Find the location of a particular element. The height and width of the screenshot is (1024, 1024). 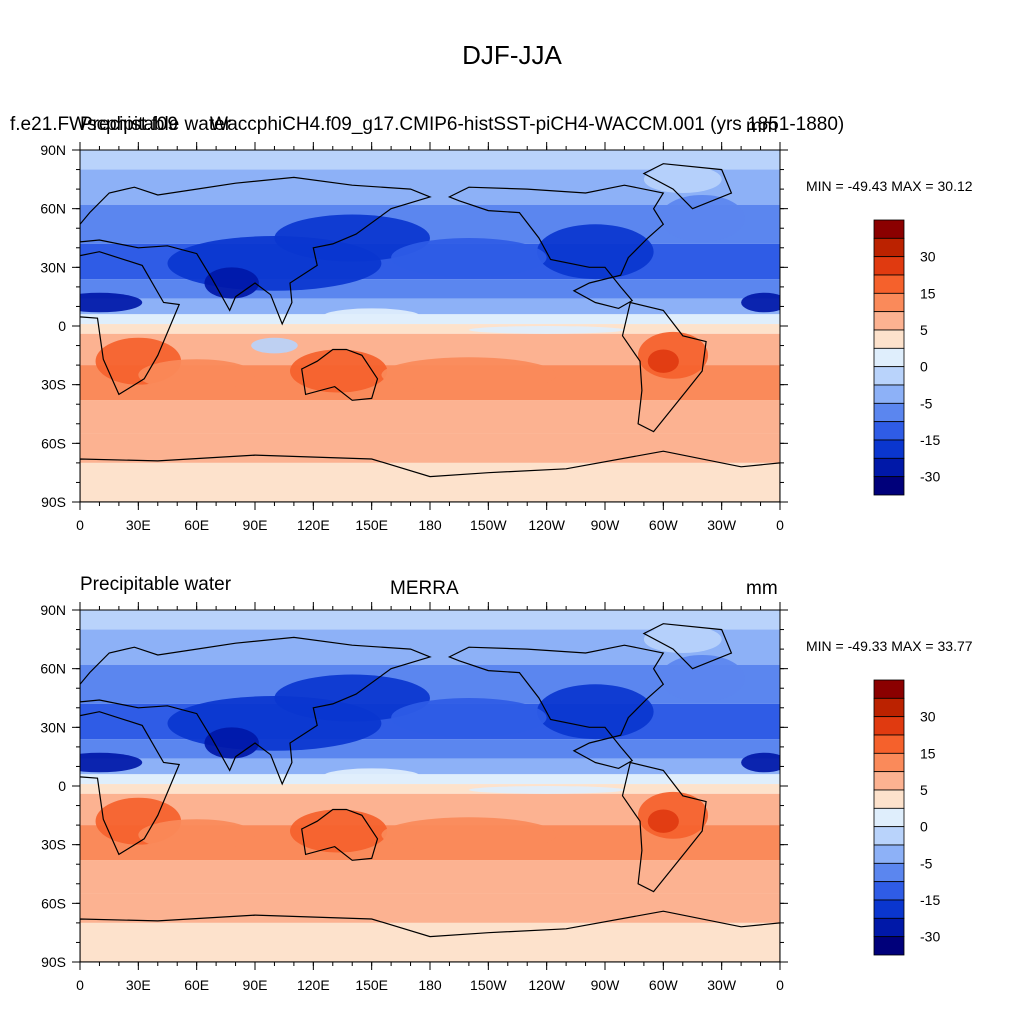

figure-title: DJF-JJA is located at coordinates (512, 55).